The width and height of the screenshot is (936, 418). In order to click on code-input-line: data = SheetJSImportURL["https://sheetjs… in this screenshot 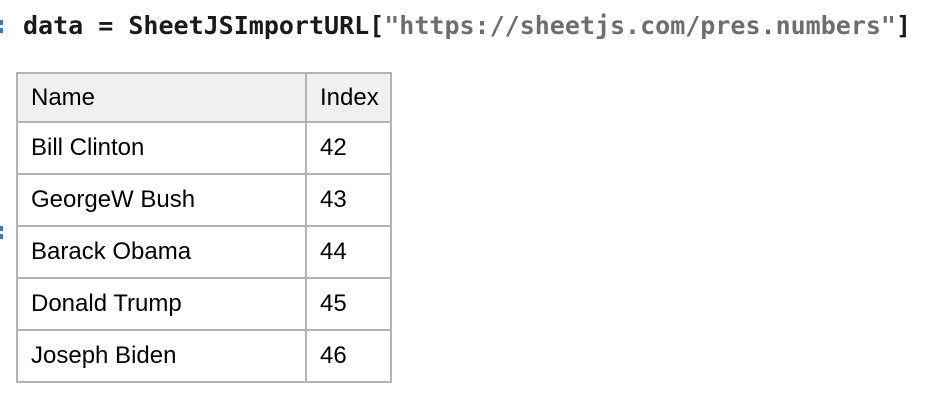, I will do `click(467, 26)`.